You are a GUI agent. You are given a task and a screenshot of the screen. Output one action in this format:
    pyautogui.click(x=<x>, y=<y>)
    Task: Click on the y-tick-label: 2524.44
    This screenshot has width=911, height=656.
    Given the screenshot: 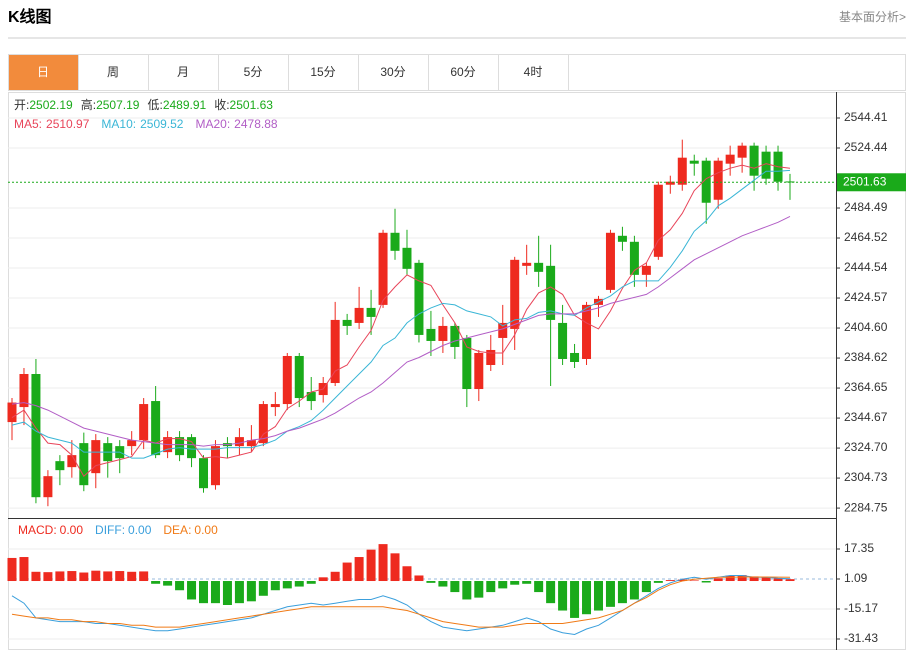 What is the action you would take?
    pyautogui.click(x=866, y=147)
    